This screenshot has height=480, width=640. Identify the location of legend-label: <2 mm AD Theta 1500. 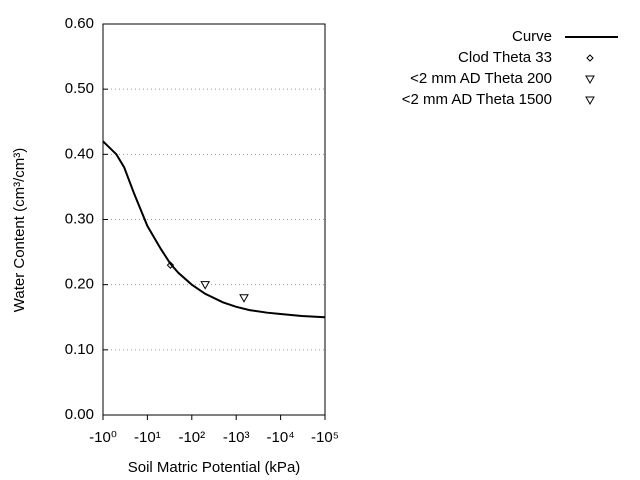
(477, 99).